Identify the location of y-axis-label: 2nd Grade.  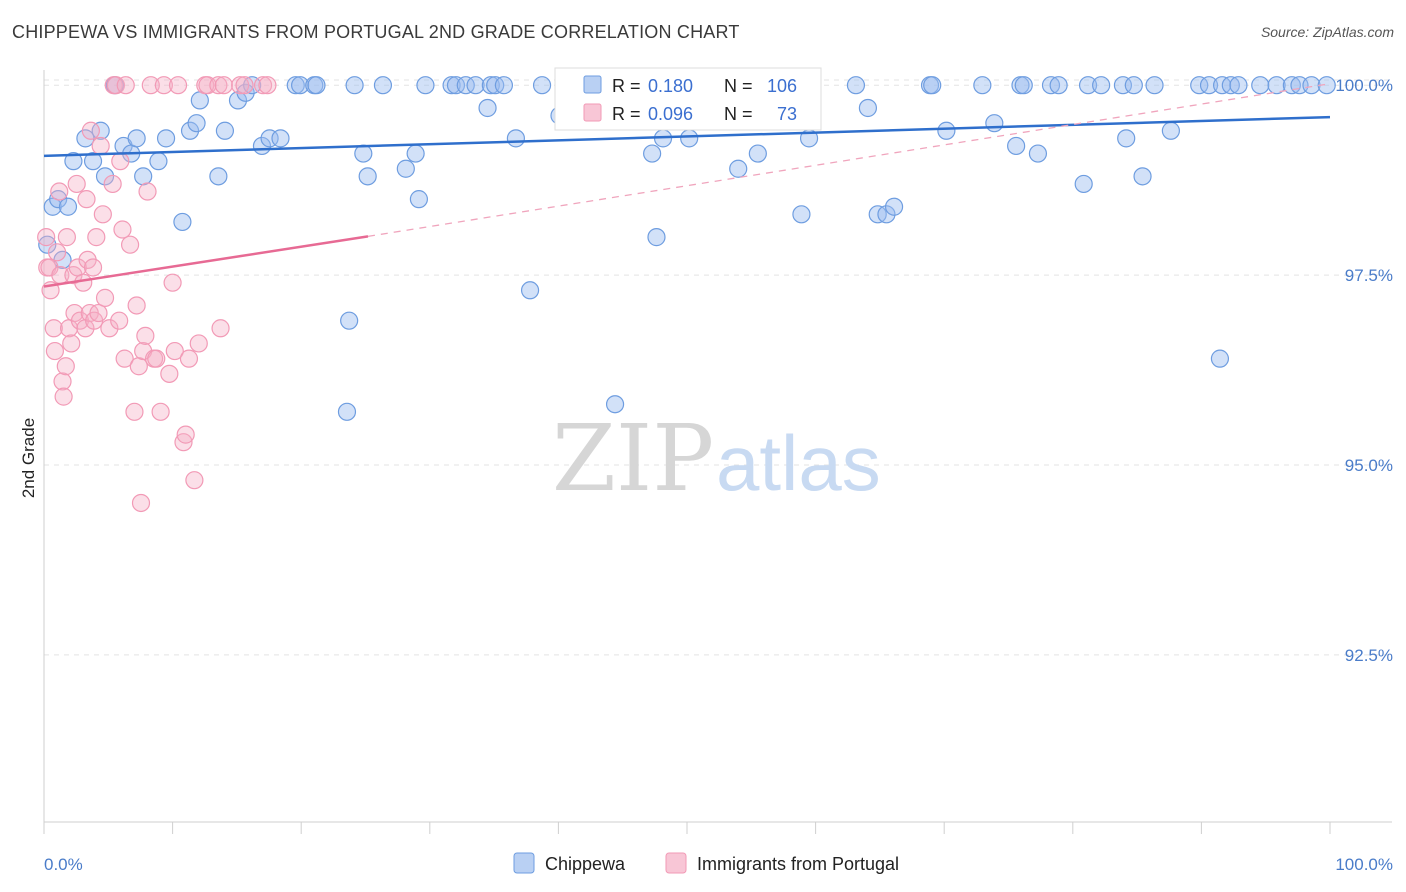
(28, 458).